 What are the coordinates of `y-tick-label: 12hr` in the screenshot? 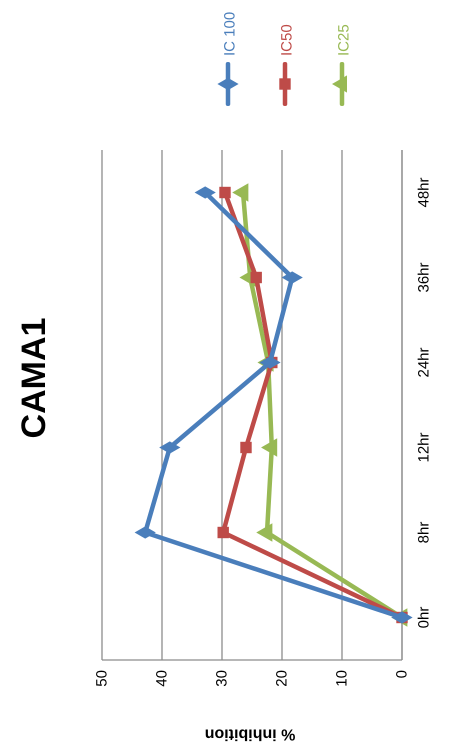 It's located at (423, 447).